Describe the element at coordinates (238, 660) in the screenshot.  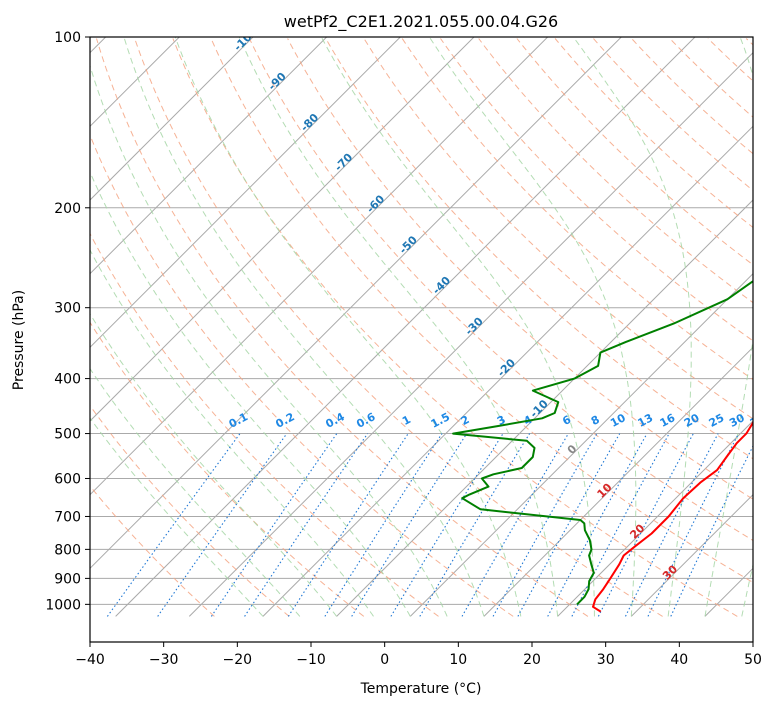
I see `x-tick-label: −20` at that location.